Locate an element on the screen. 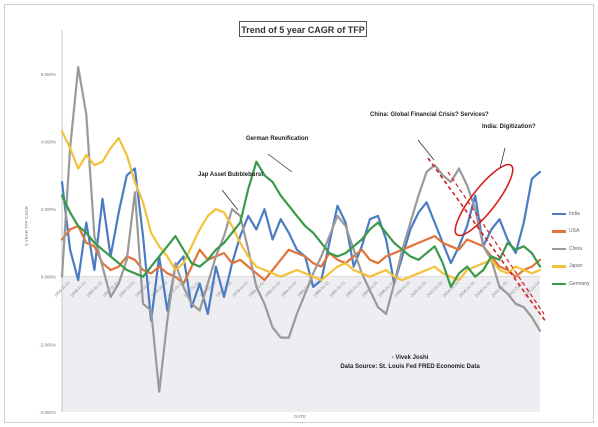  author-line: - Vivek Joshi is located at coordinates (410, 358).